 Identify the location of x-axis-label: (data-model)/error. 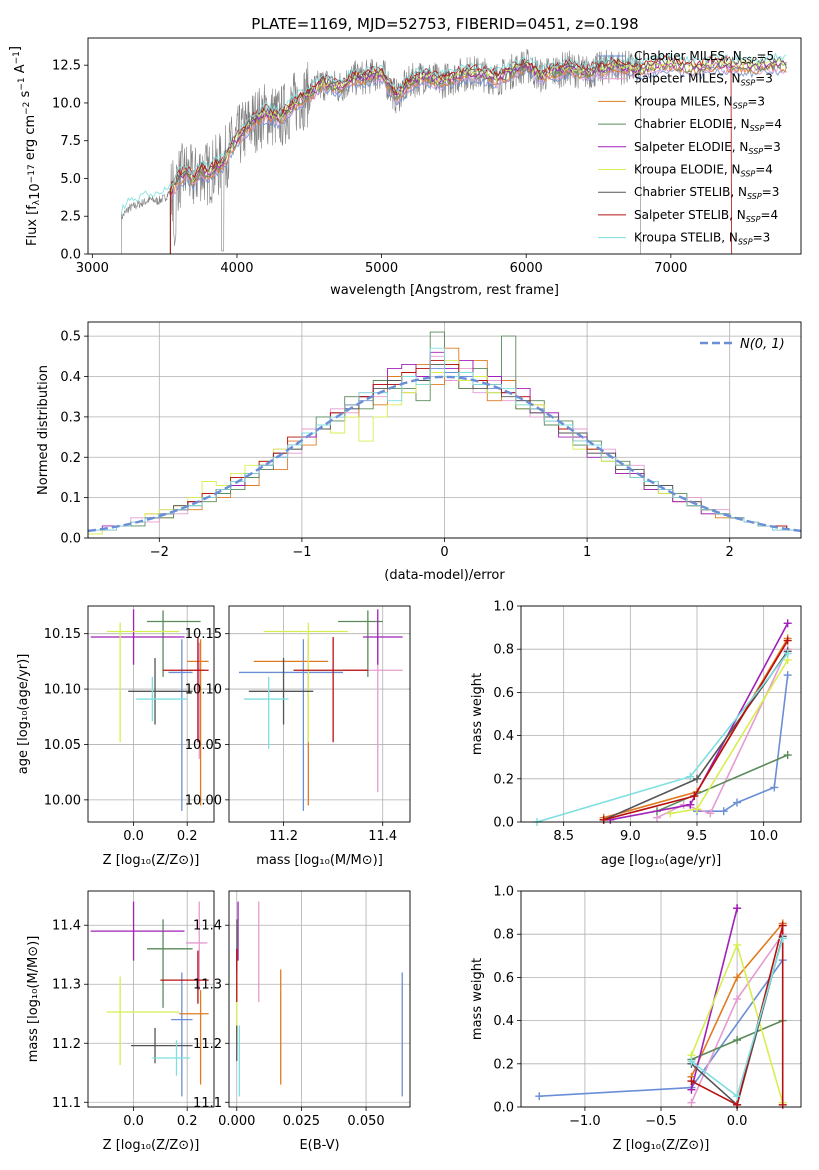
(444, 575).